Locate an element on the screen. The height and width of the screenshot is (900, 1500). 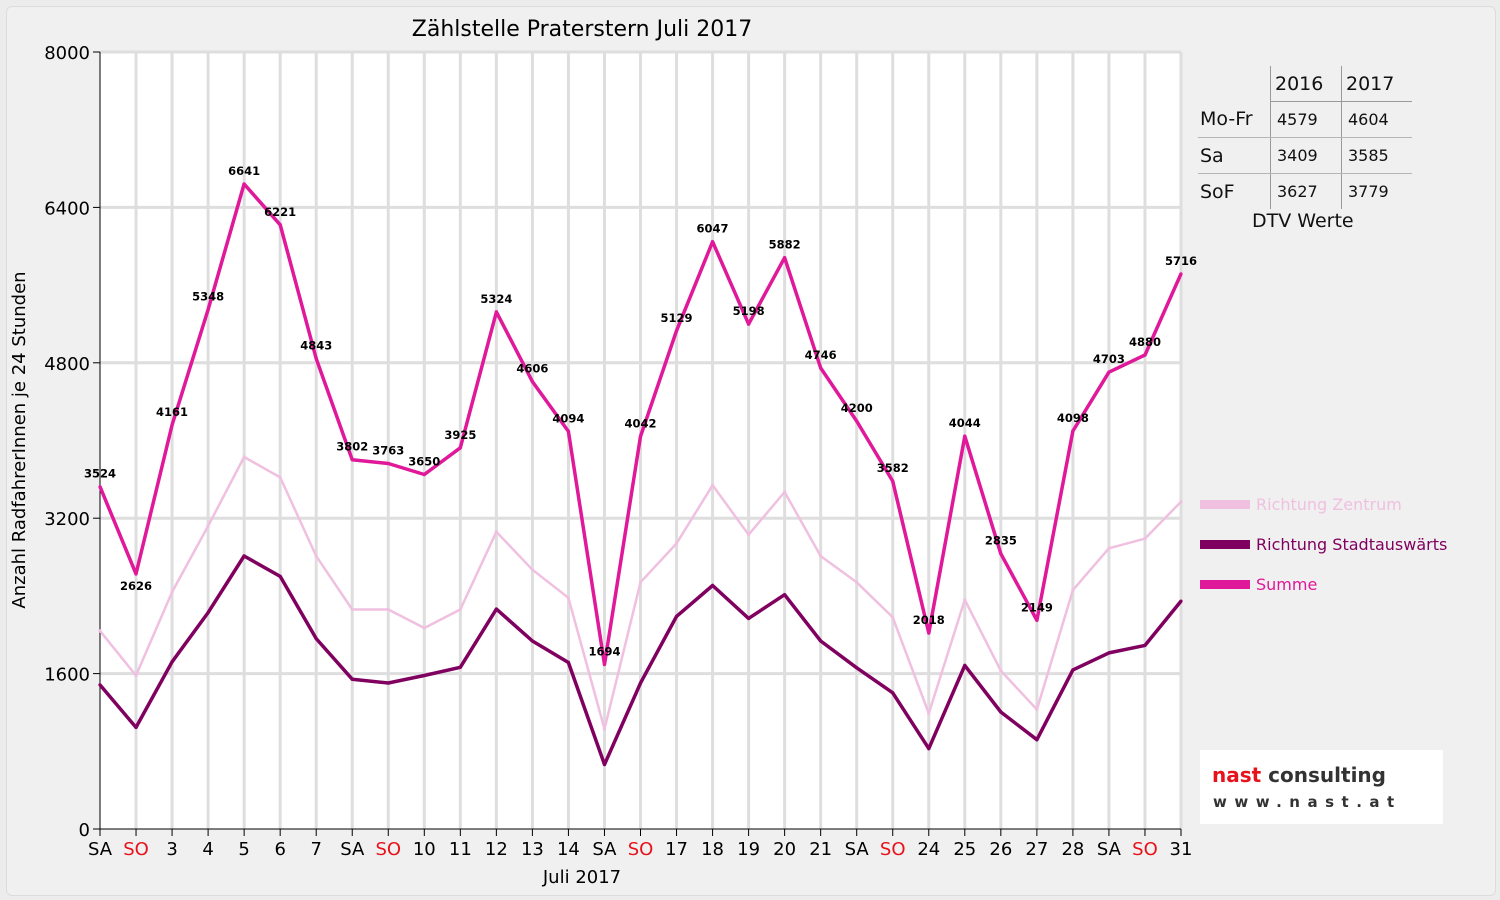
logo-url: www.nast.at is located at coordinates (1307, 802).